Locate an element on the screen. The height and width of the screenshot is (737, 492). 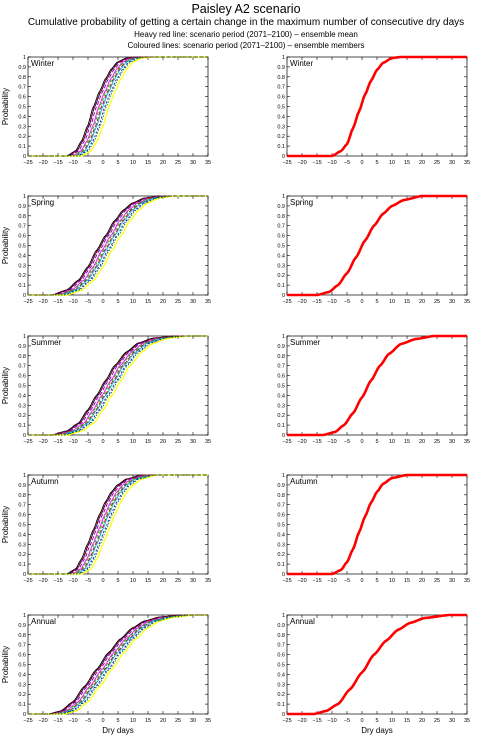
panel-annual-mean-frame is located at coordinates (377, 664).